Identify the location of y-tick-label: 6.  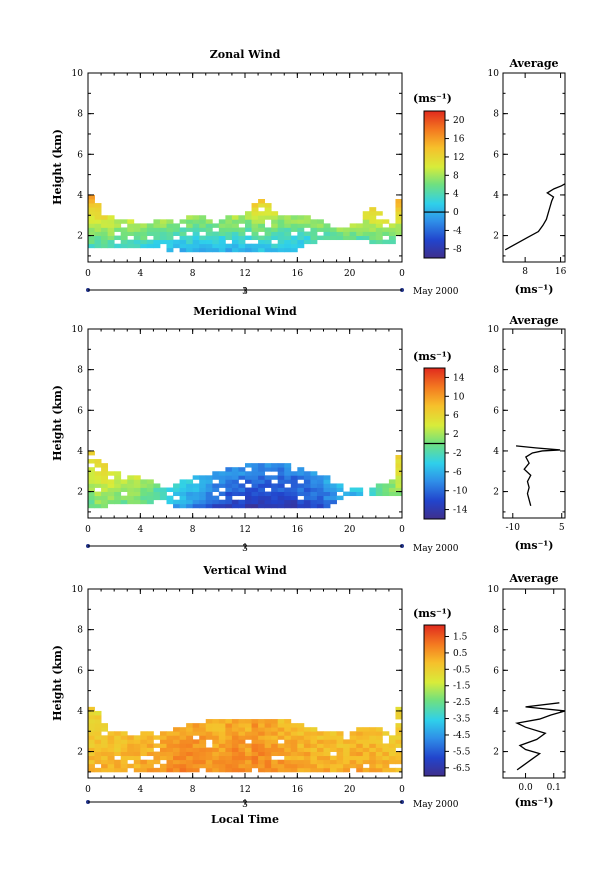
(80, 155).